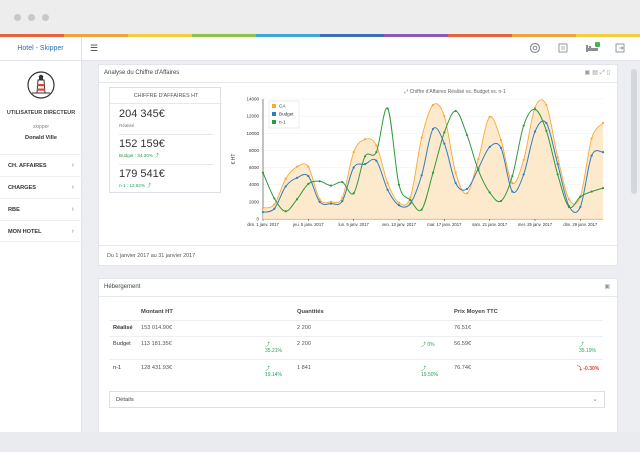 This screenshot has width=640, height=452. I want to click on hotel-bed-icon, so click(593, 48).